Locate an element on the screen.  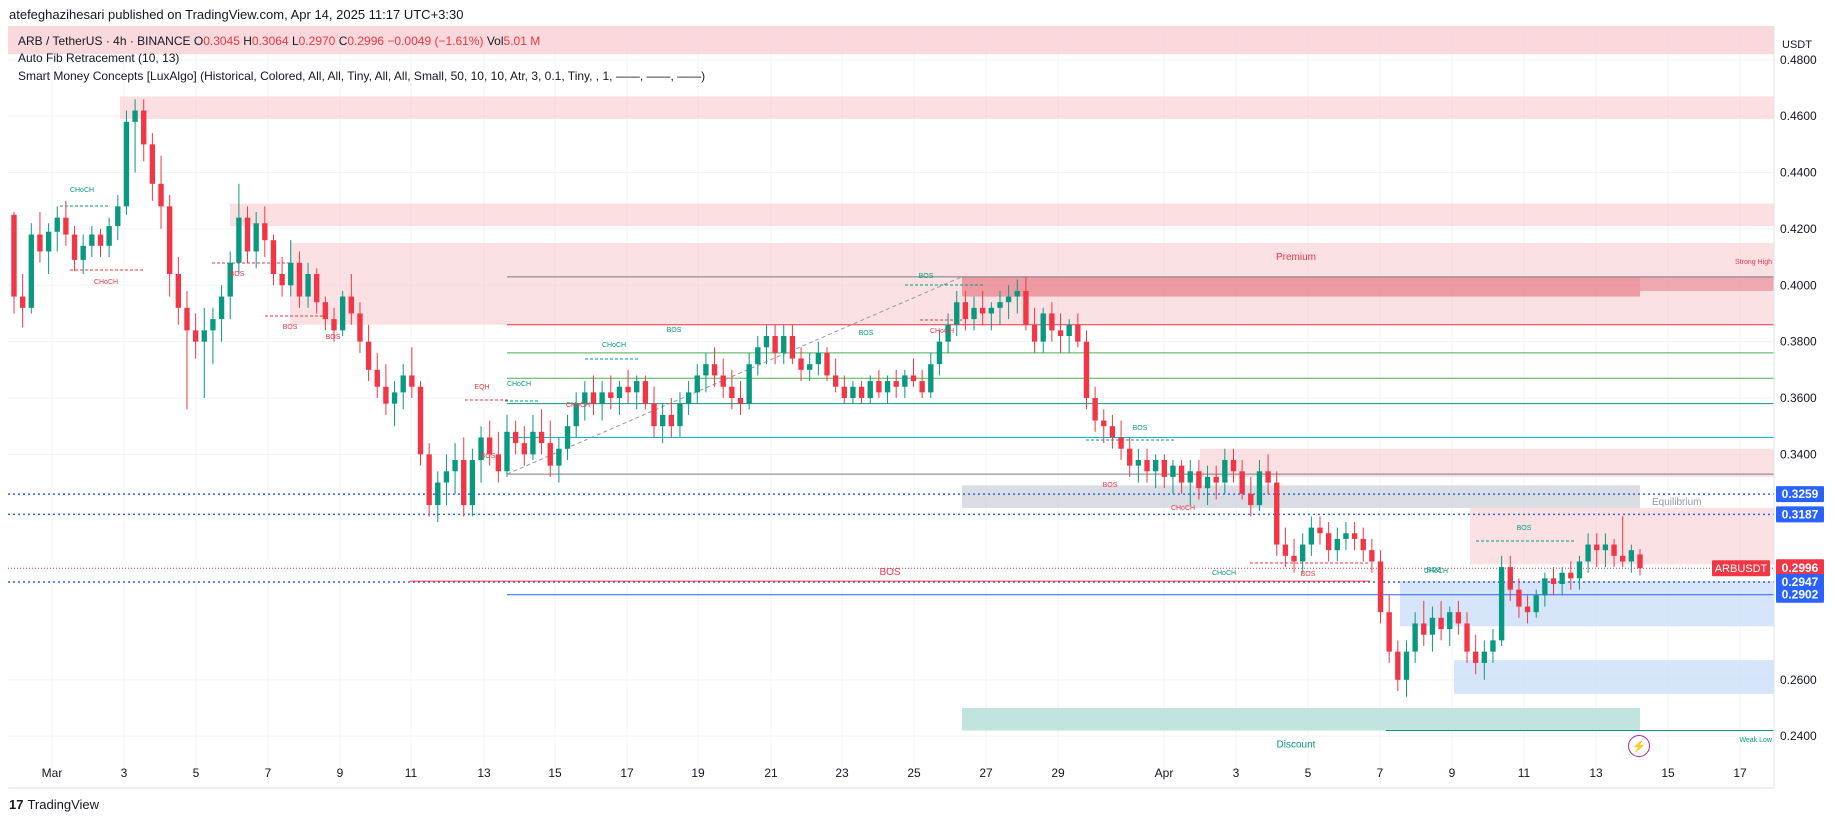
price-tick-label: 0.3600 is located at coordinates (1798, 398).